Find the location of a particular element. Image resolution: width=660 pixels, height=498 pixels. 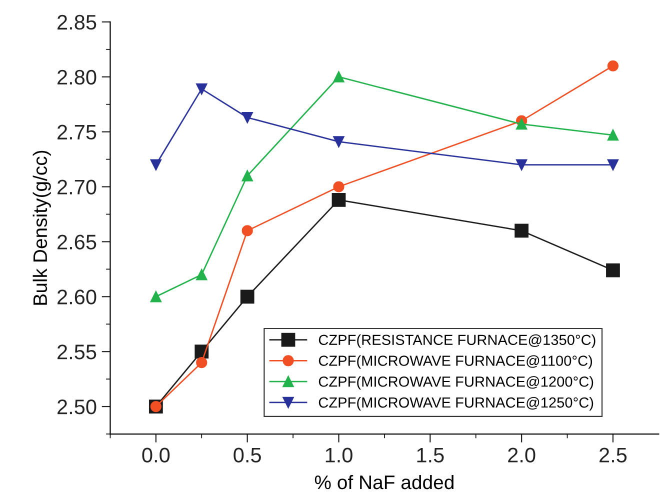

x-tick-label: 1.5 is located at coordinates (430, 455).